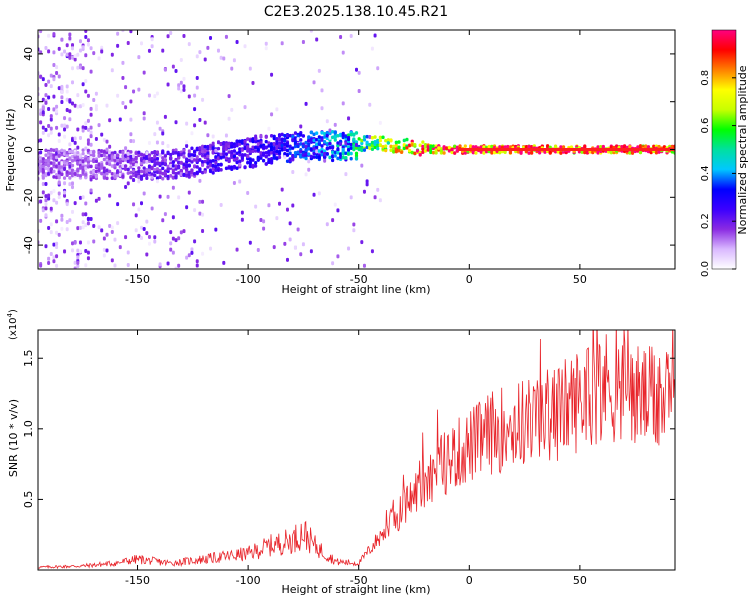 This screenshot has height=600, width=750. What do you see at coordinates (705, 173) in the screenshot?
I see `colorbar-tick-label: 0.4` at bounding box center [705, 173].